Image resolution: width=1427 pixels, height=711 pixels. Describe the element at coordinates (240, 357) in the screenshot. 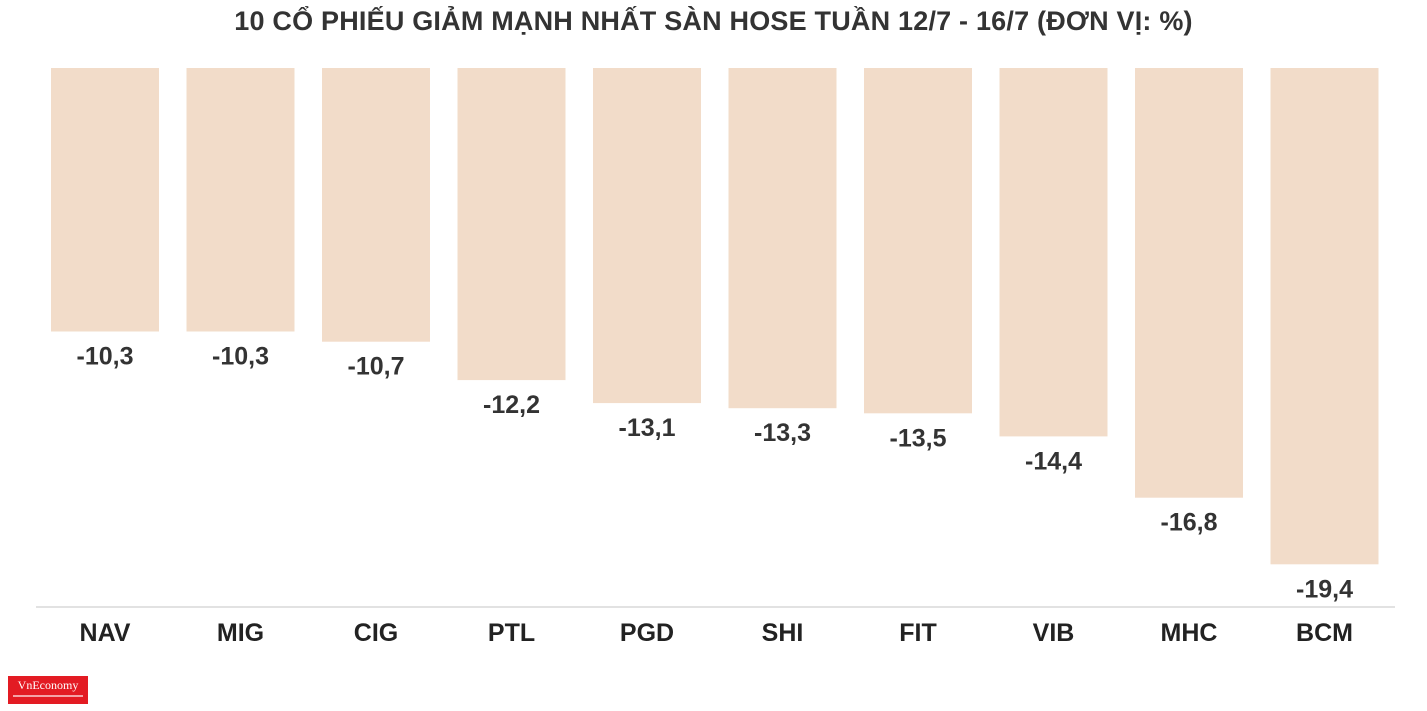

I see `value-label-mig: -10,3` at that location.